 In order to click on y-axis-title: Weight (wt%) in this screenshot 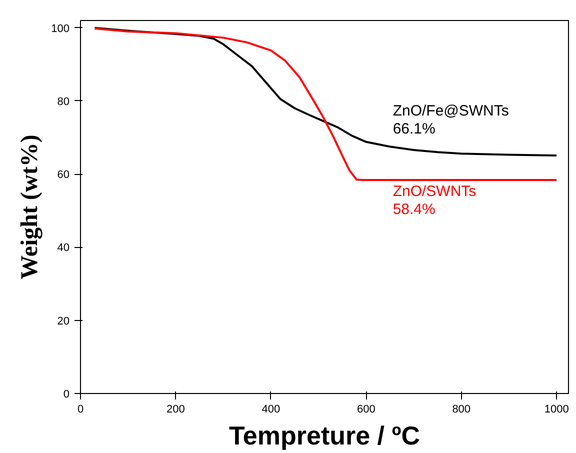, I will do `click(30, 207)`.